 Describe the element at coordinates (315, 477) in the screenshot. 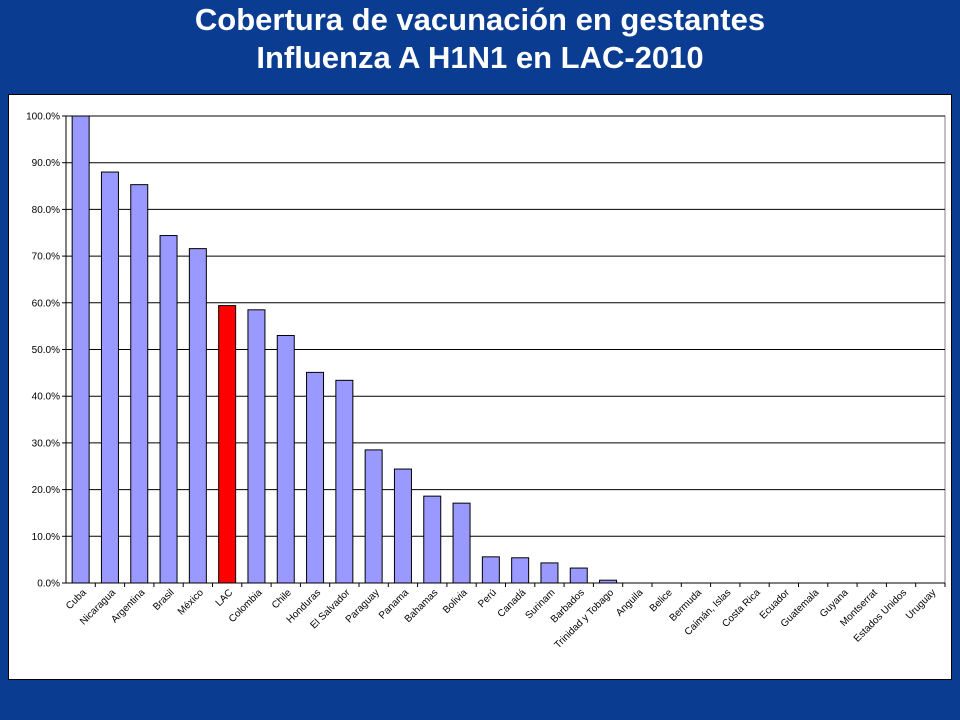

I see `bar-honduras` at that location.